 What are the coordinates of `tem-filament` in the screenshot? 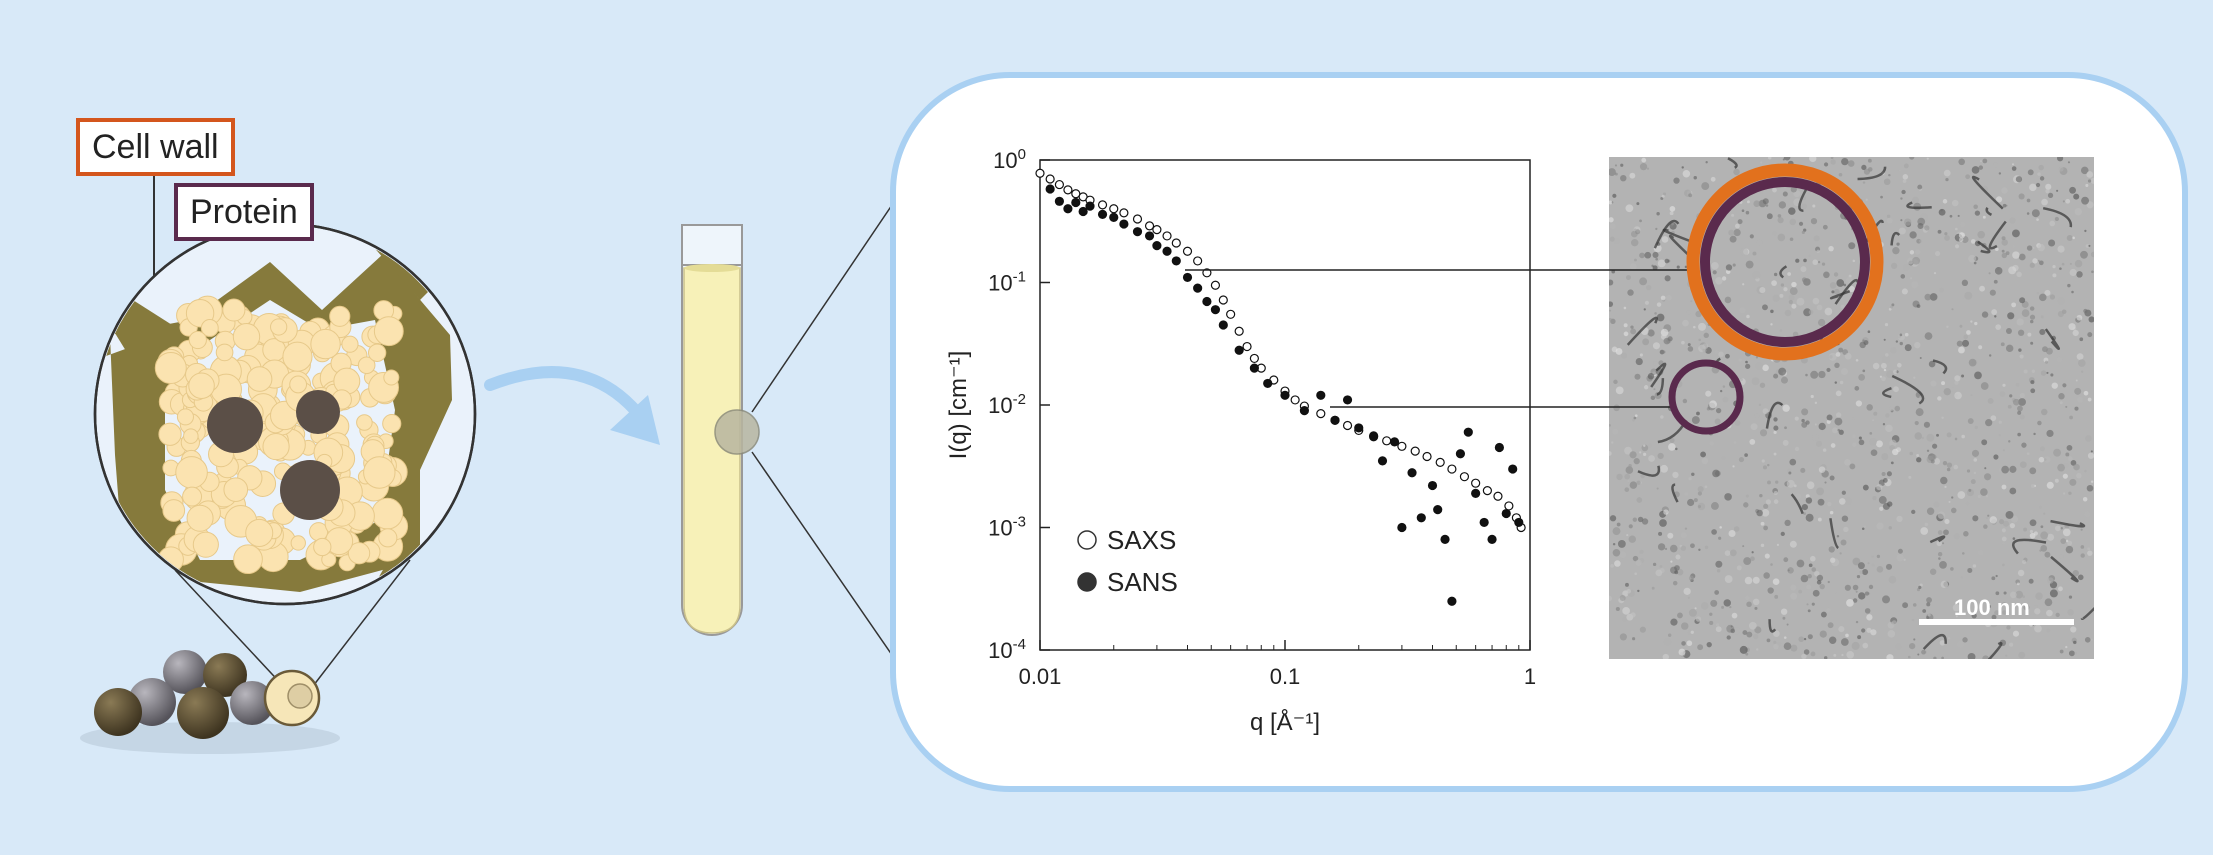 It's located at (2057, 217).